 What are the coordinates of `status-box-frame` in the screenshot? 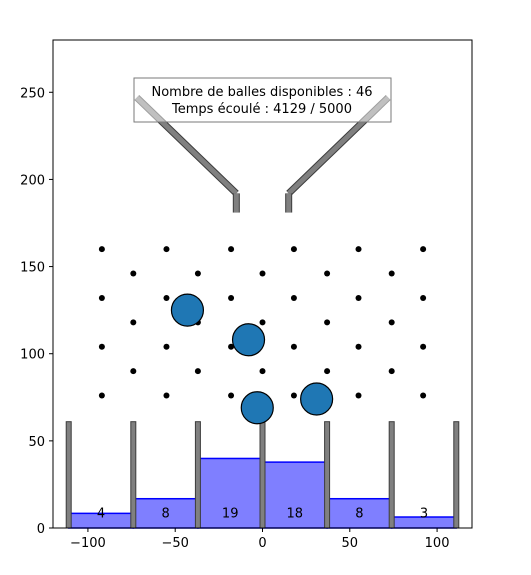 It's located at (262, 100).